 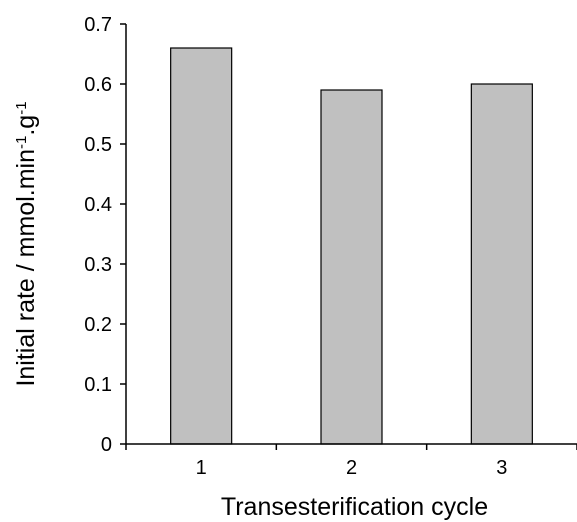 I want to click on x-axis: 1 2 3, so click(x=351, y=461).